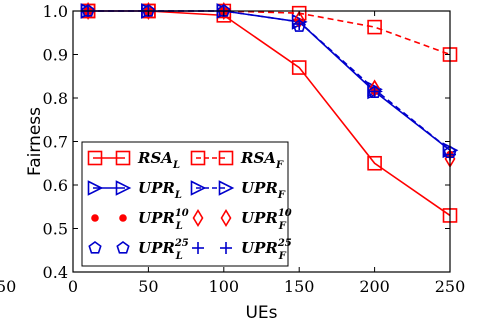 The width and height of the screenshot is (492, 326). Describe the element at coordinates (73, 286) in the screenshot. I see `x-tick-label: 0` at that location.